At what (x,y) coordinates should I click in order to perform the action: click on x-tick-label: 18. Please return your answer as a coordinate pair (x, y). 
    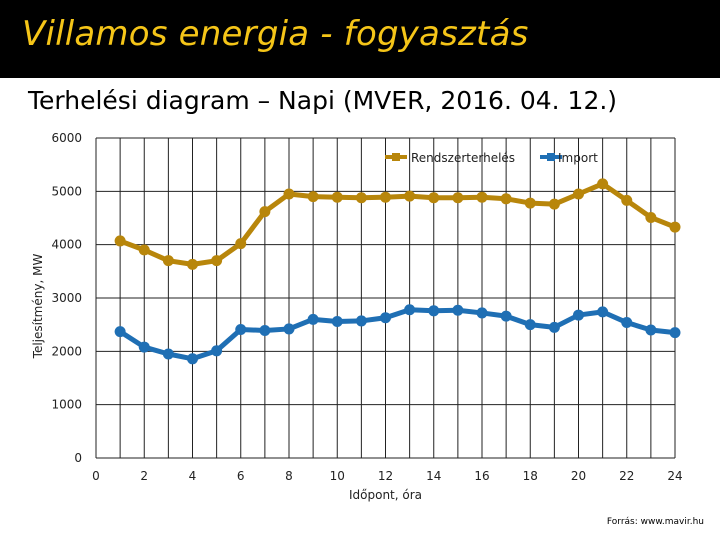
    Looking at the image, I should click on (530, 476).